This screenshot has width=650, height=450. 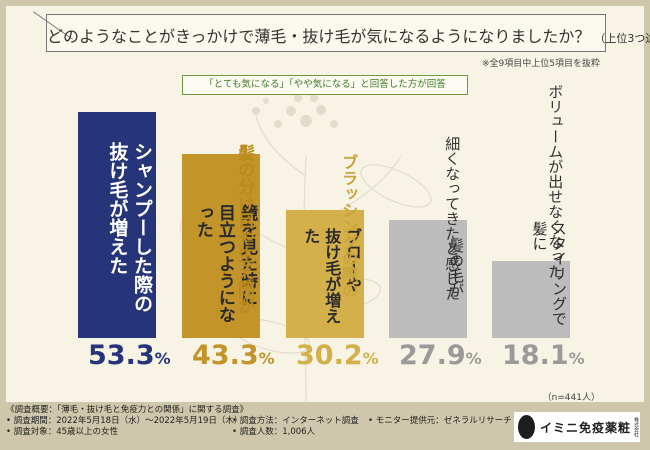 I want to click on bar-label-line: スタイリングで髪に, so click(x=549, y=273).